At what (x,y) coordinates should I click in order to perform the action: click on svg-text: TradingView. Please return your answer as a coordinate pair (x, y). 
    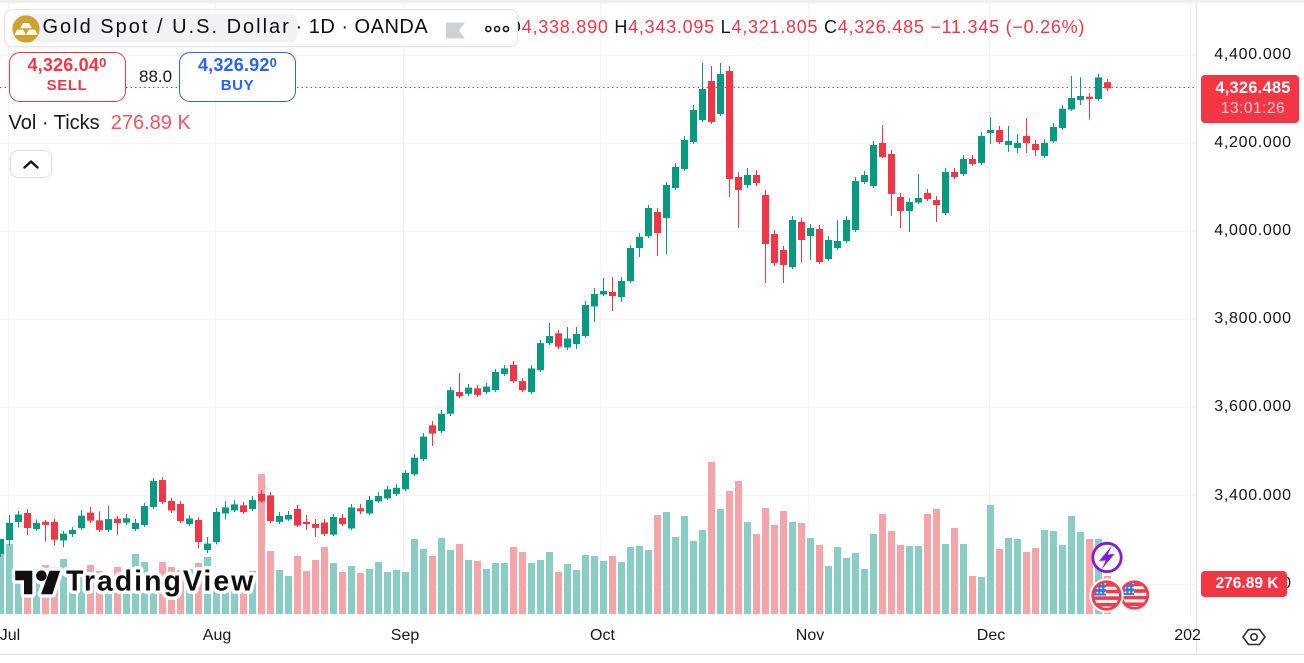
    Looking at the image, I should click on (160, 582).